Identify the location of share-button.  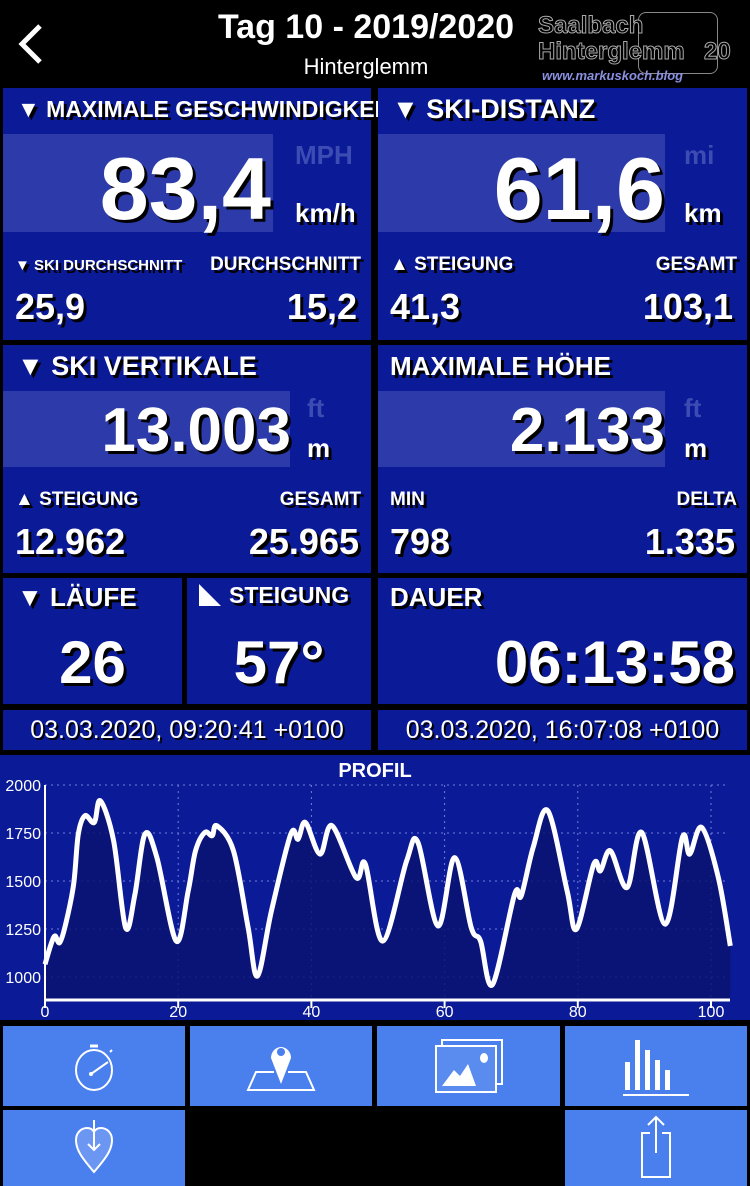
(656, 1148).